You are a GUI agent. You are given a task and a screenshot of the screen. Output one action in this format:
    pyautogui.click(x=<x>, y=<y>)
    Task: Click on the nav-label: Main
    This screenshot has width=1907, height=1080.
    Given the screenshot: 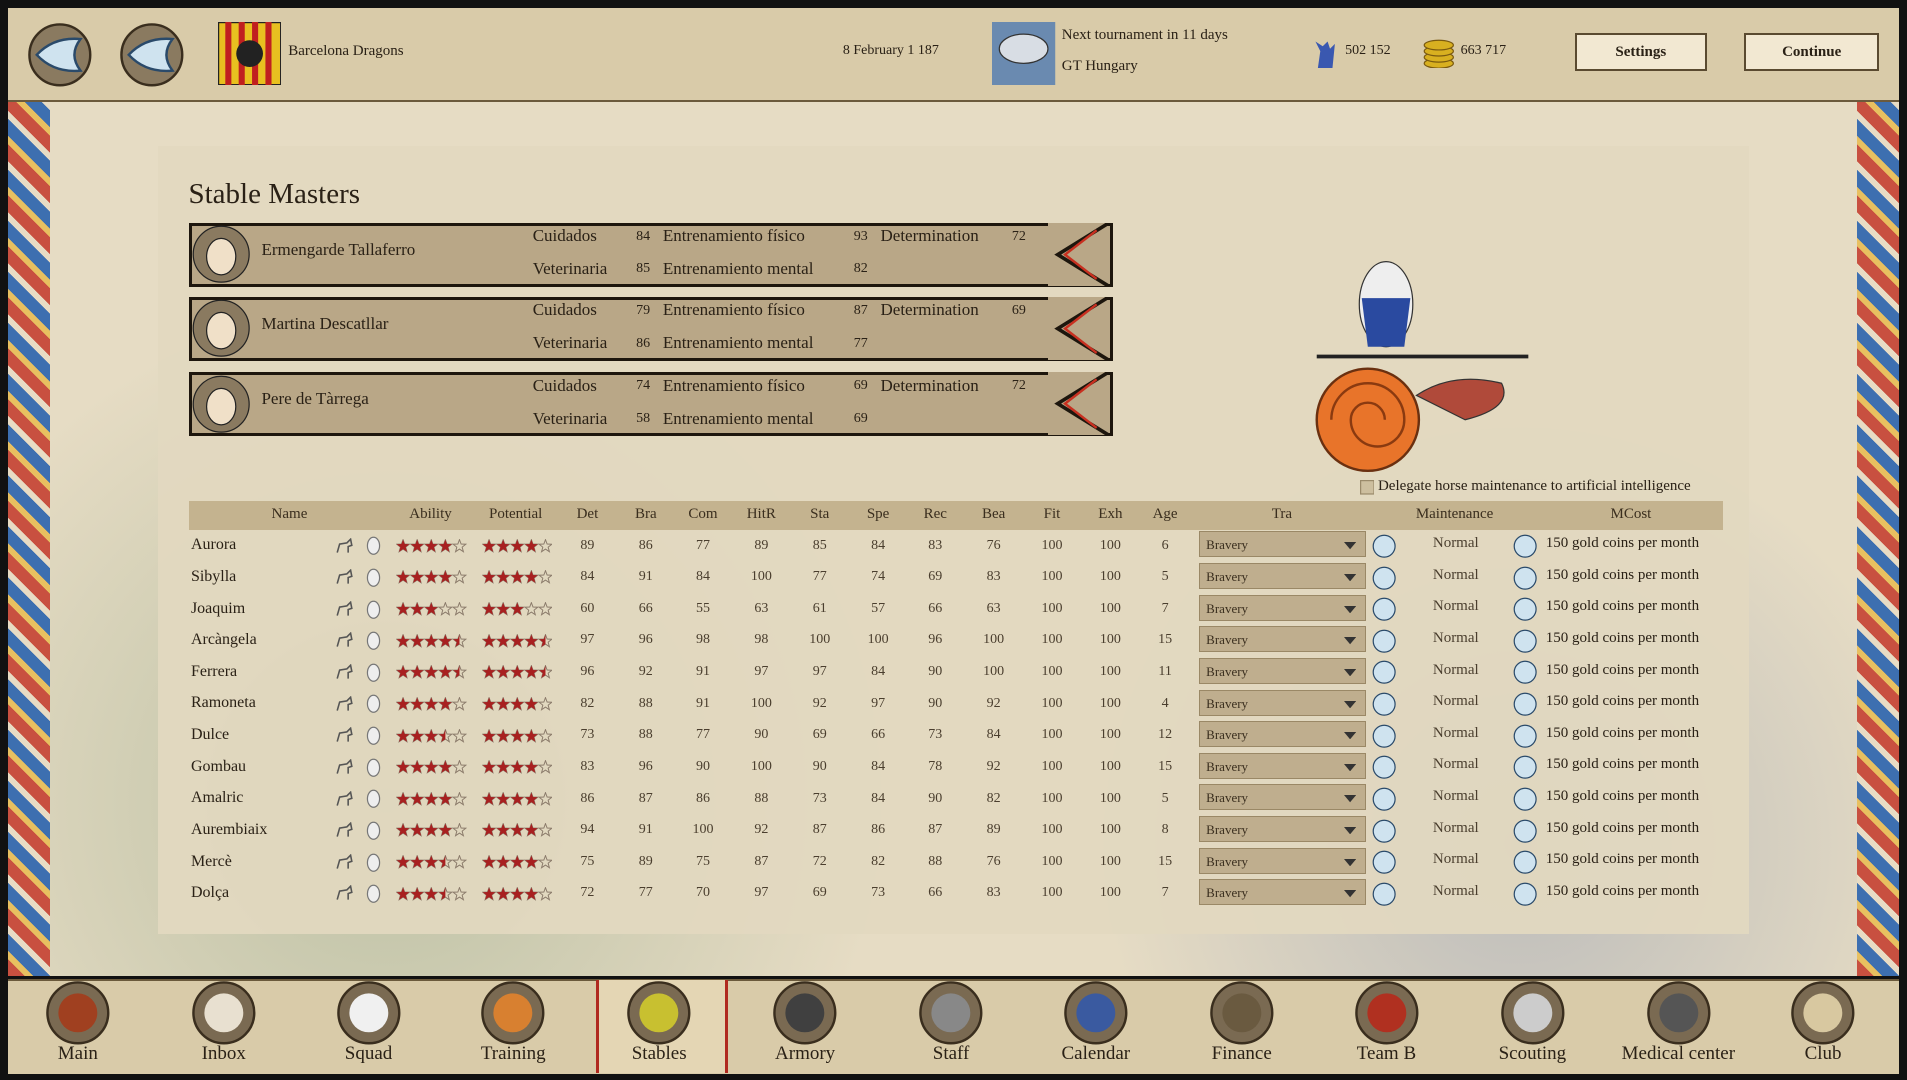 What is the action you would take?
    pyautogui.click(x=77, y=1054)
    